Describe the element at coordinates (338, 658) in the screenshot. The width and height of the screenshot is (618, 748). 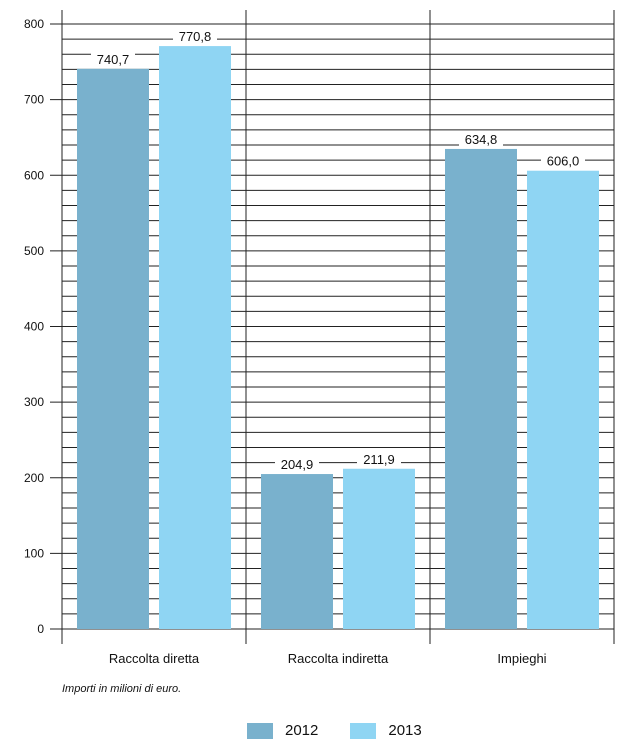
I see `category-label-1: Raccolta indiretta` at that location.